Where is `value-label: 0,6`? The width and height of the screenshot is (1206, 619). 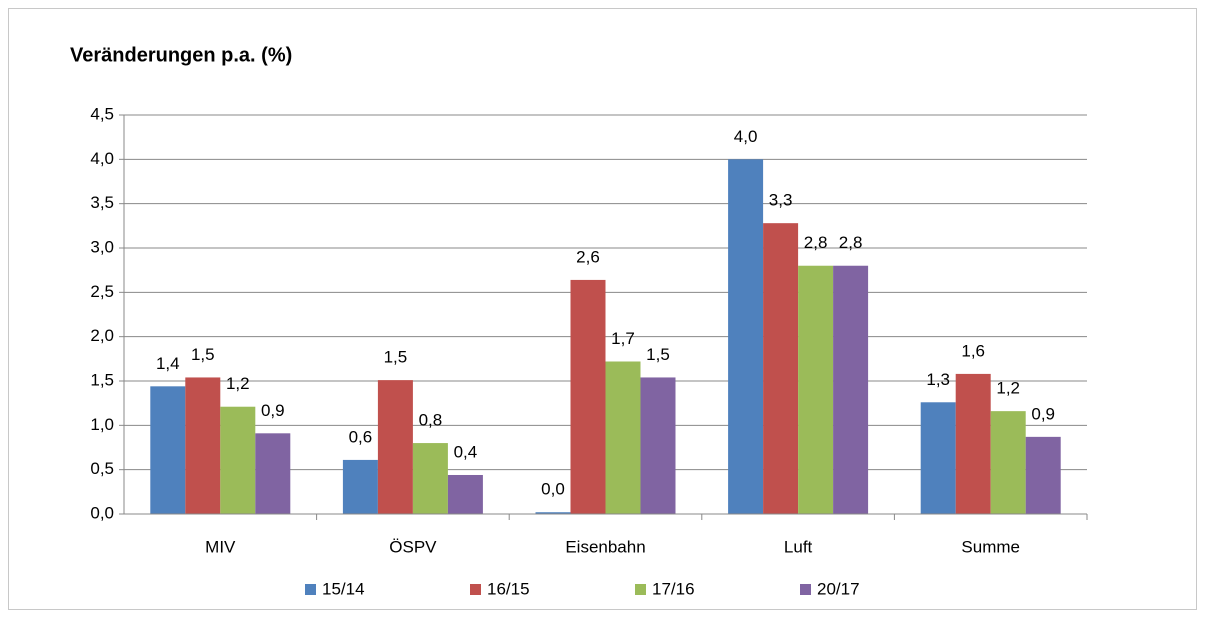 value-label: 0,6 is located at coordinates (361, 436).